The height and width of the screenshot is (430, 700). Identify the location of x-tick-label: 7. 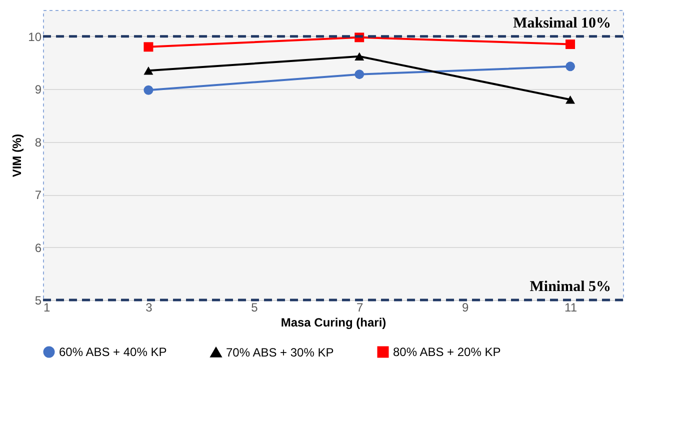
(360, 307).